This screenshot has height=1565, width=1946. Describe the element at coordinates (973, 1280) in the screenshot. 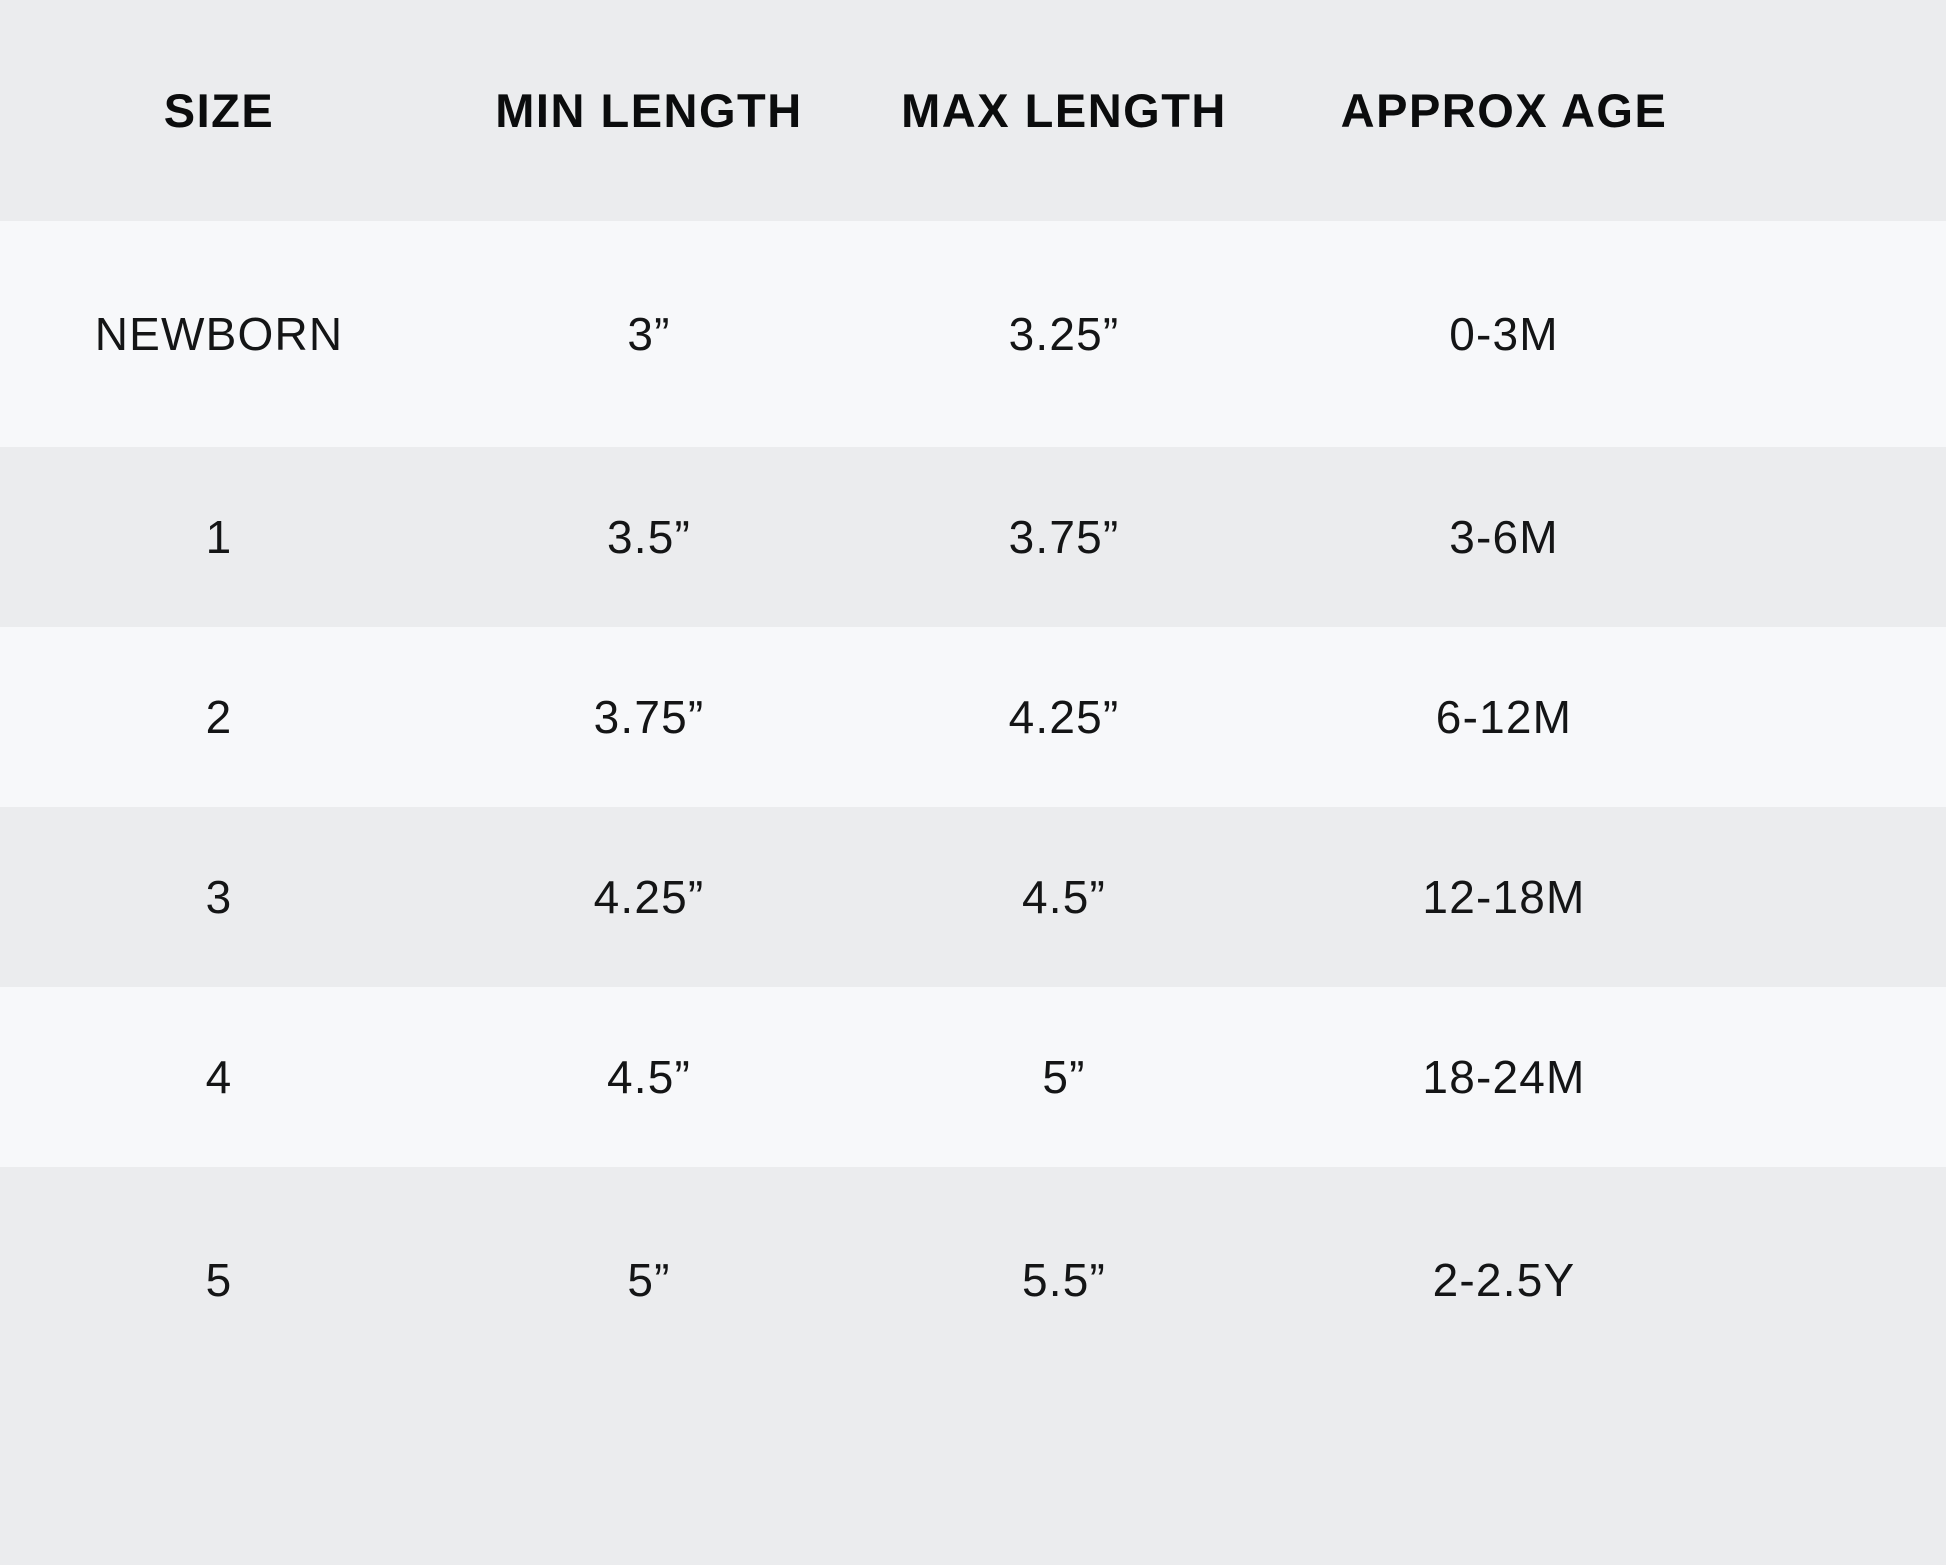

I see `table-row: 5 5” 5.5” 2-2.5Y` at that location.